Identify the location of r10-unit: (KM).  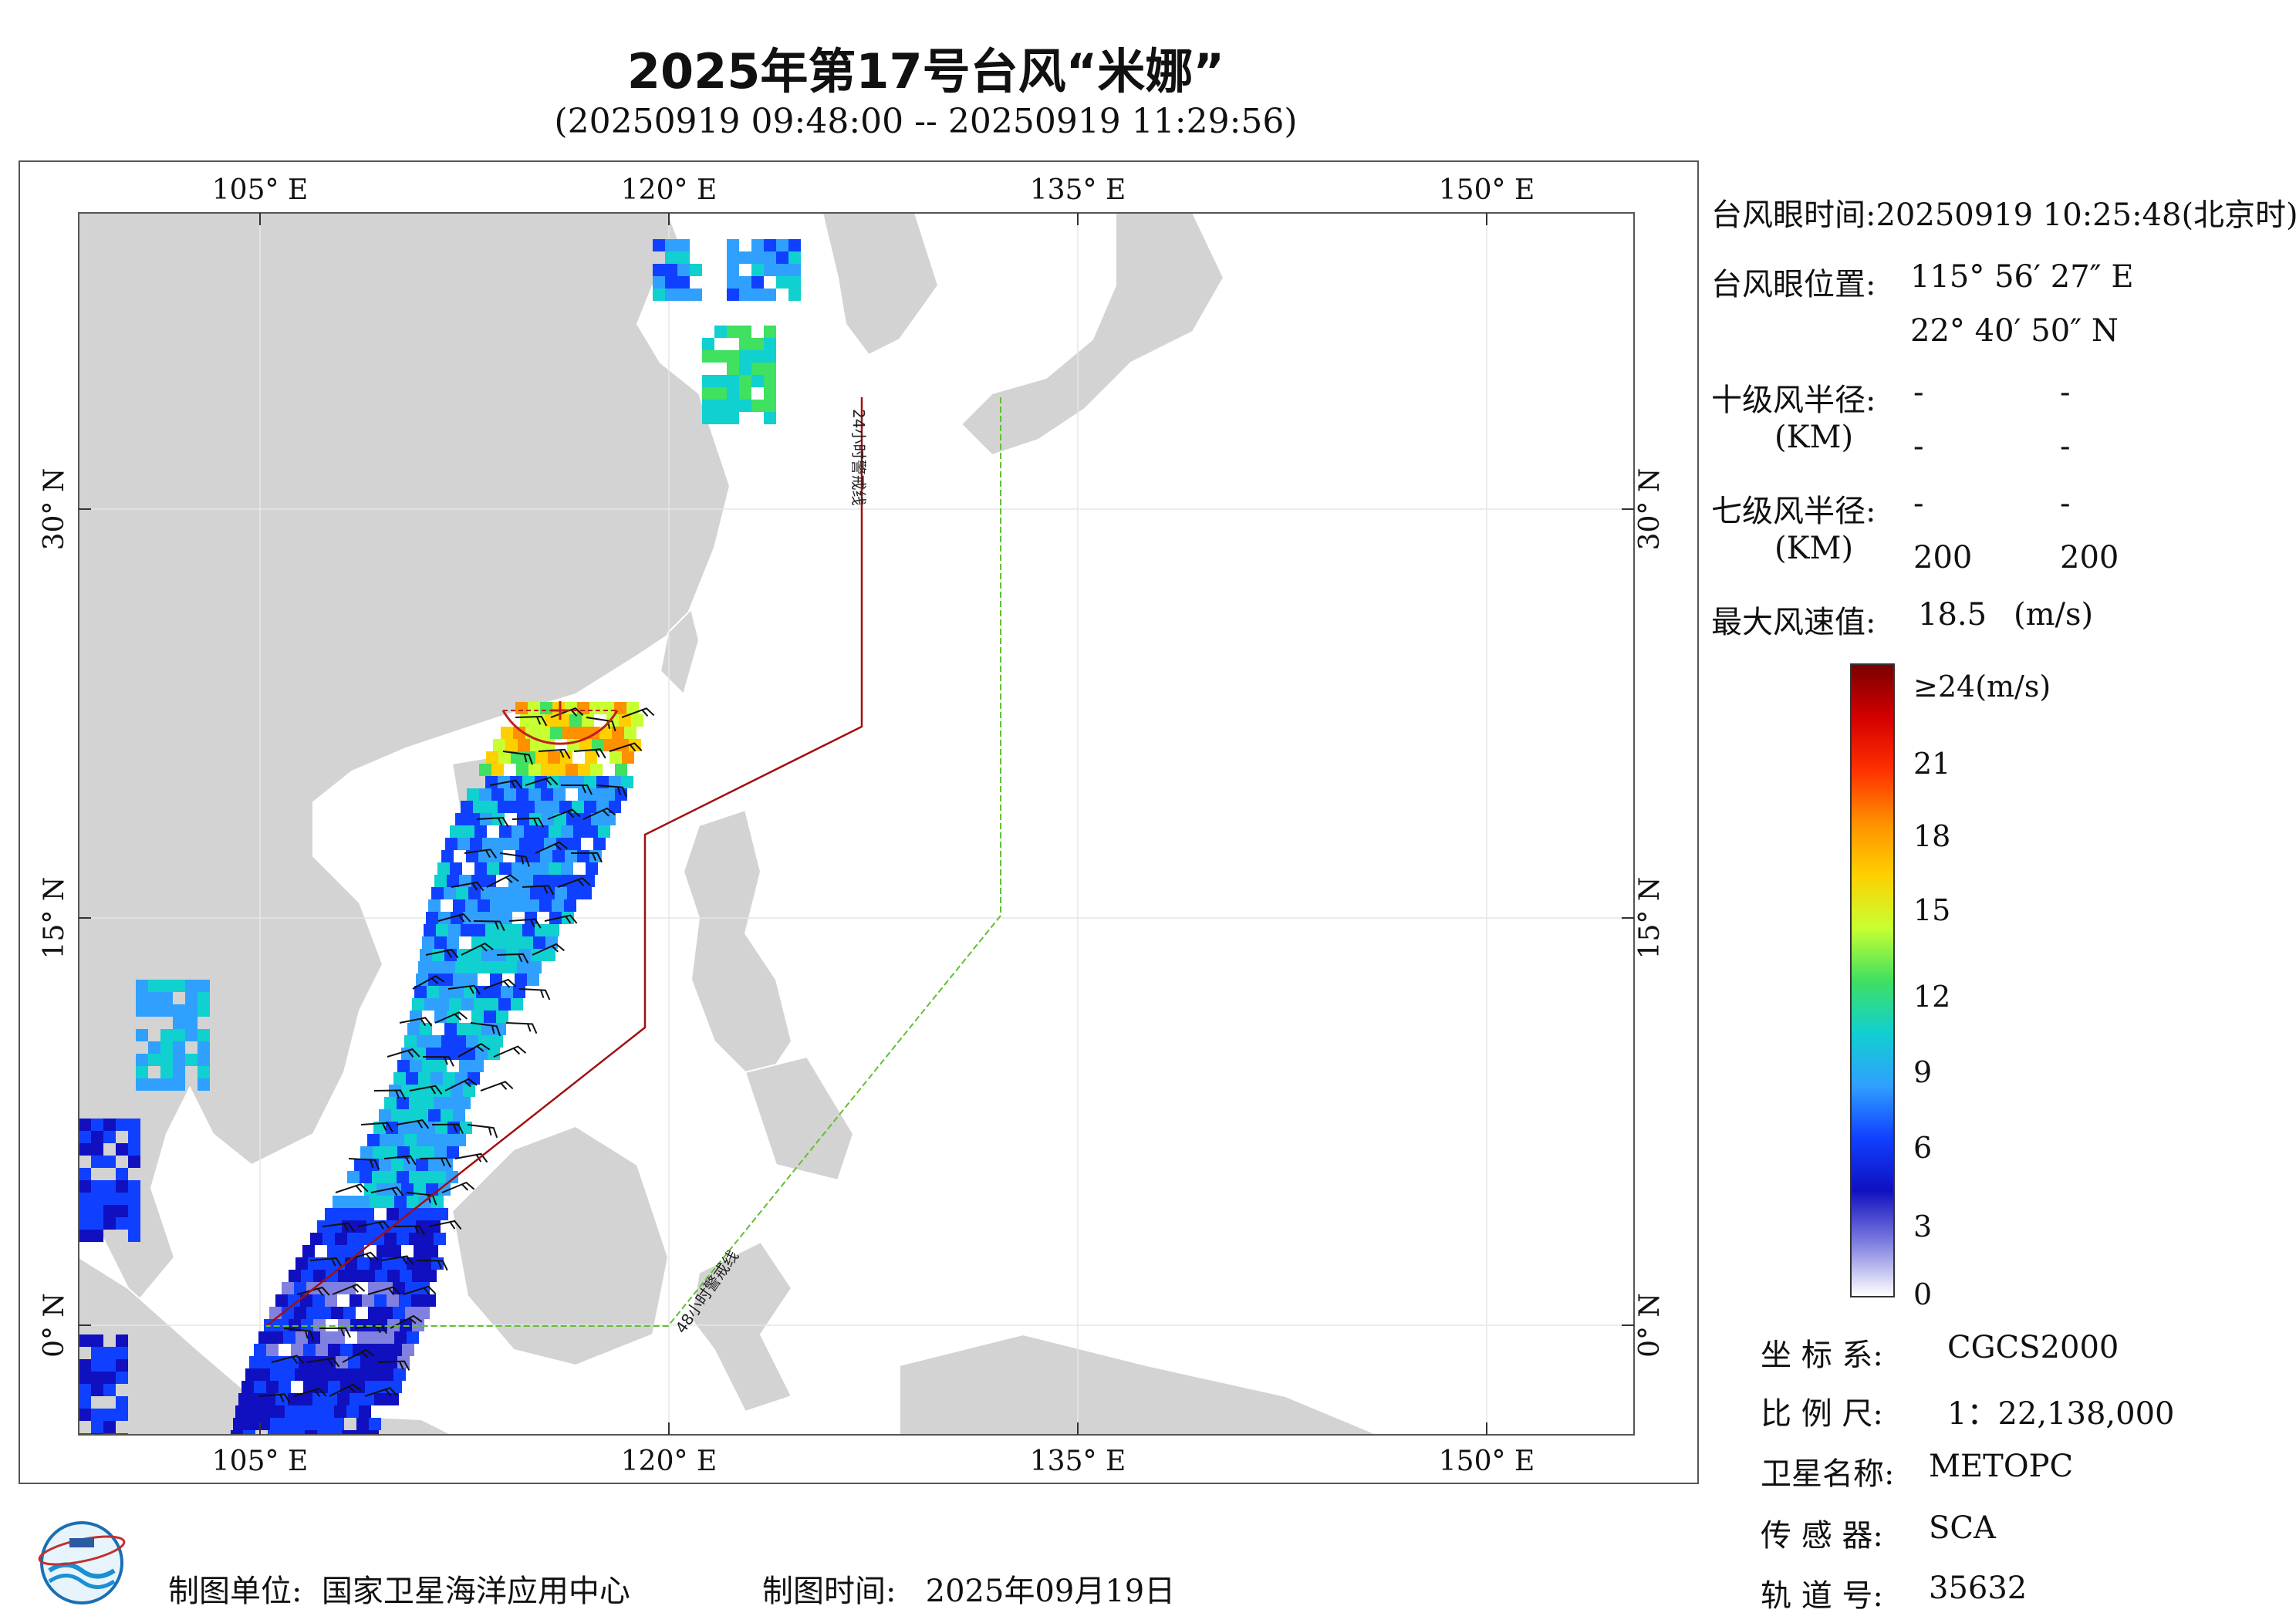
(1814, 437).